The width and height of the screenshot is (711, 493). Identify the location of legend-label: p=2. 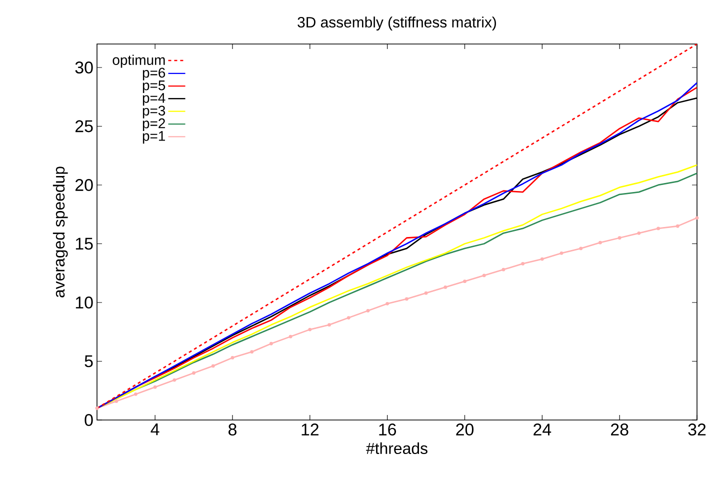
(153, 125).